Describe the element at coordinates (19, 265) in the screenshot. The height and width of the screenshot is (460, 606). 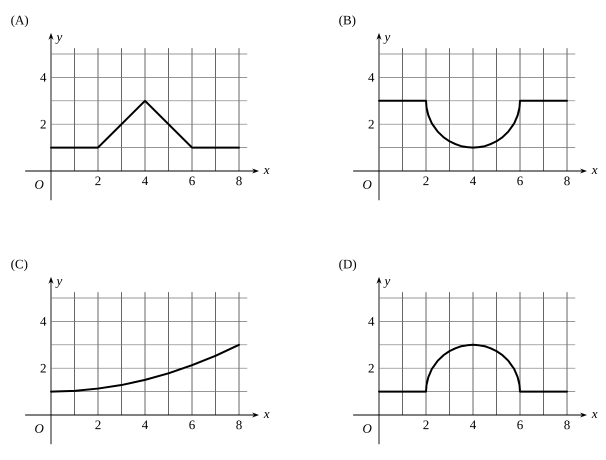
I see `chart-title: (C)` at that location.